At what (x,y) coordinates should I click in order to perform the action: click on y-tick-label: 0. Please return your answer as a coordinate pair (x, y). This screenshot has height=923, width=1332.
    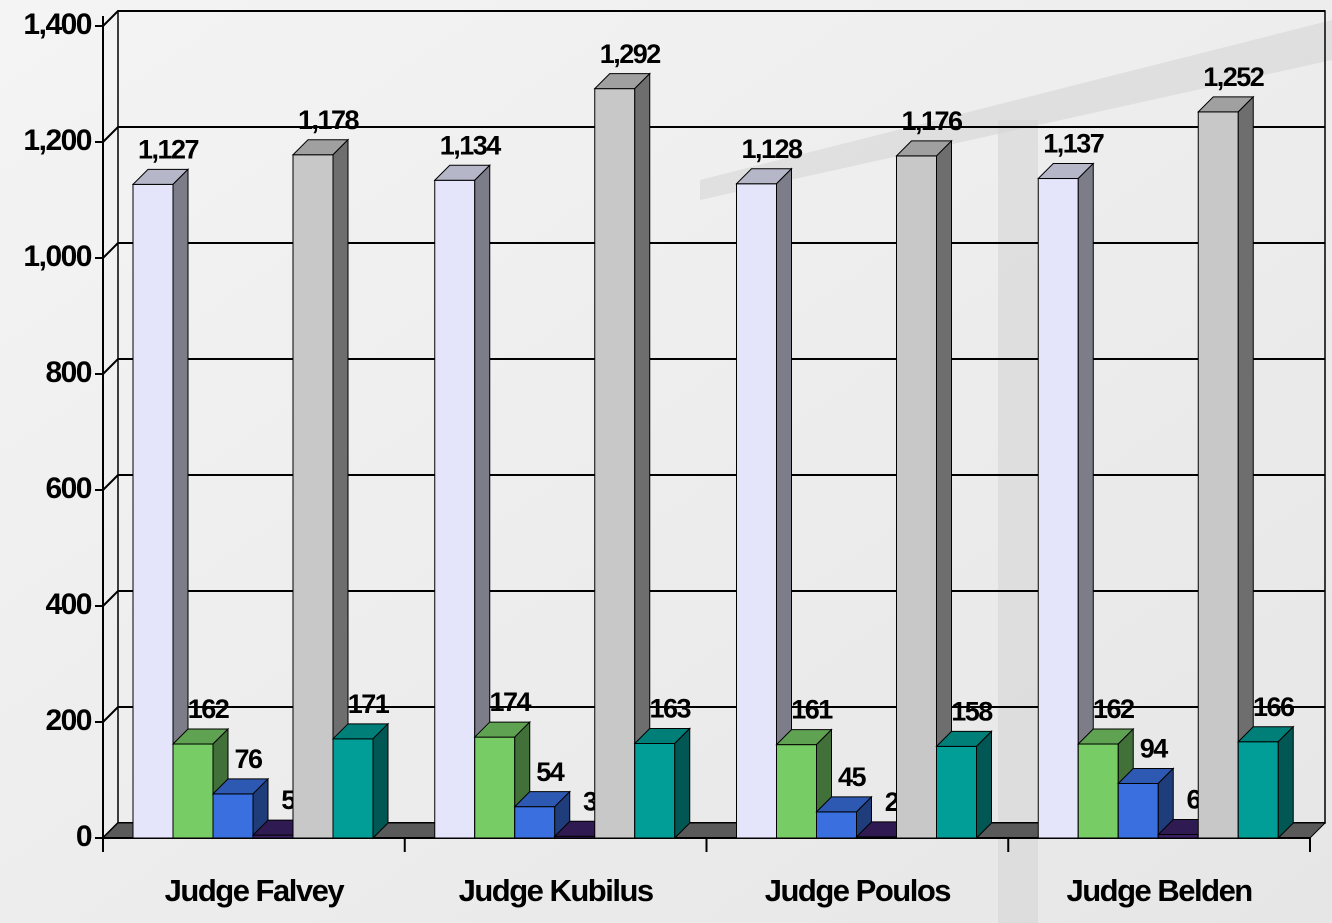
    Looking at the image, I should click on (84, 836).